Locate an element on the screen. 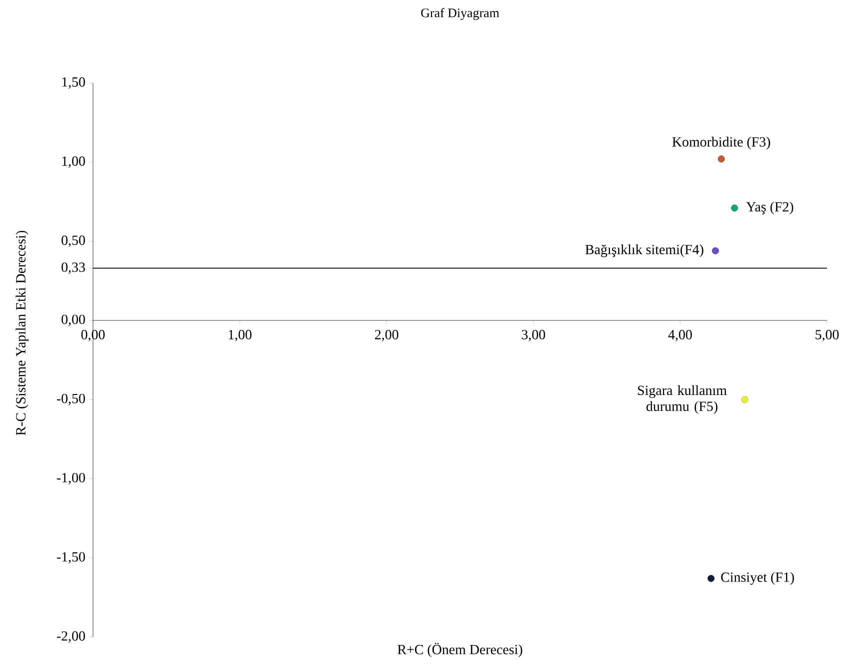  x-axis-title: R+C (Önem Derecesi) is located at coordinates (460, 650).